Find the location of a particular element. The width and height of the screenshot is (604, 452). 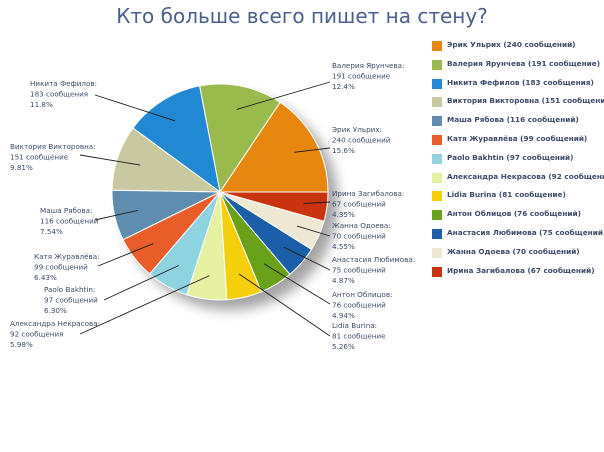

legend-label: Анастасия Любимова (75 сообщений) is located at coordinates (525, 232).